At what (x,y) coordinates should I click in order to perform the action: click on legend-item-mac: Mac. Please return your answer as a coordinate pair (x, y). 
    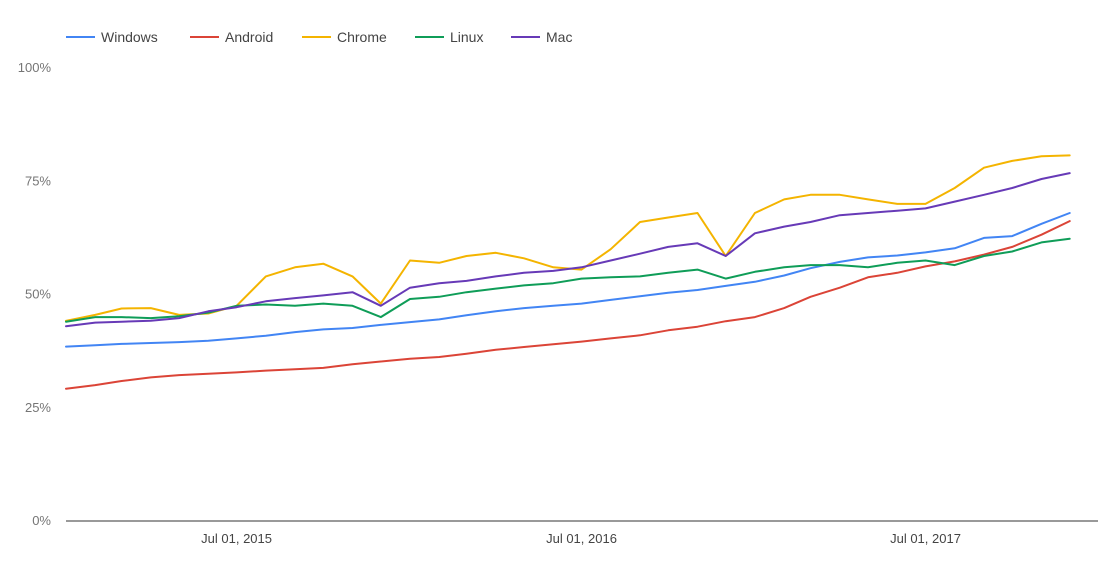
    Looking at the image, I should click on (541, 37).